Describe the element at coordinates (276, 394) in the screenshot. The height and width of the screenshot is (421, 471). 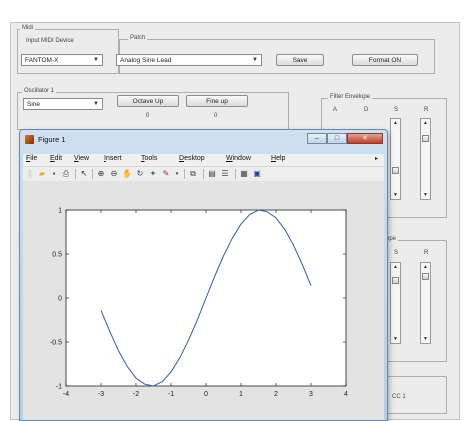
I see `x-tick-label: 2` at that location.